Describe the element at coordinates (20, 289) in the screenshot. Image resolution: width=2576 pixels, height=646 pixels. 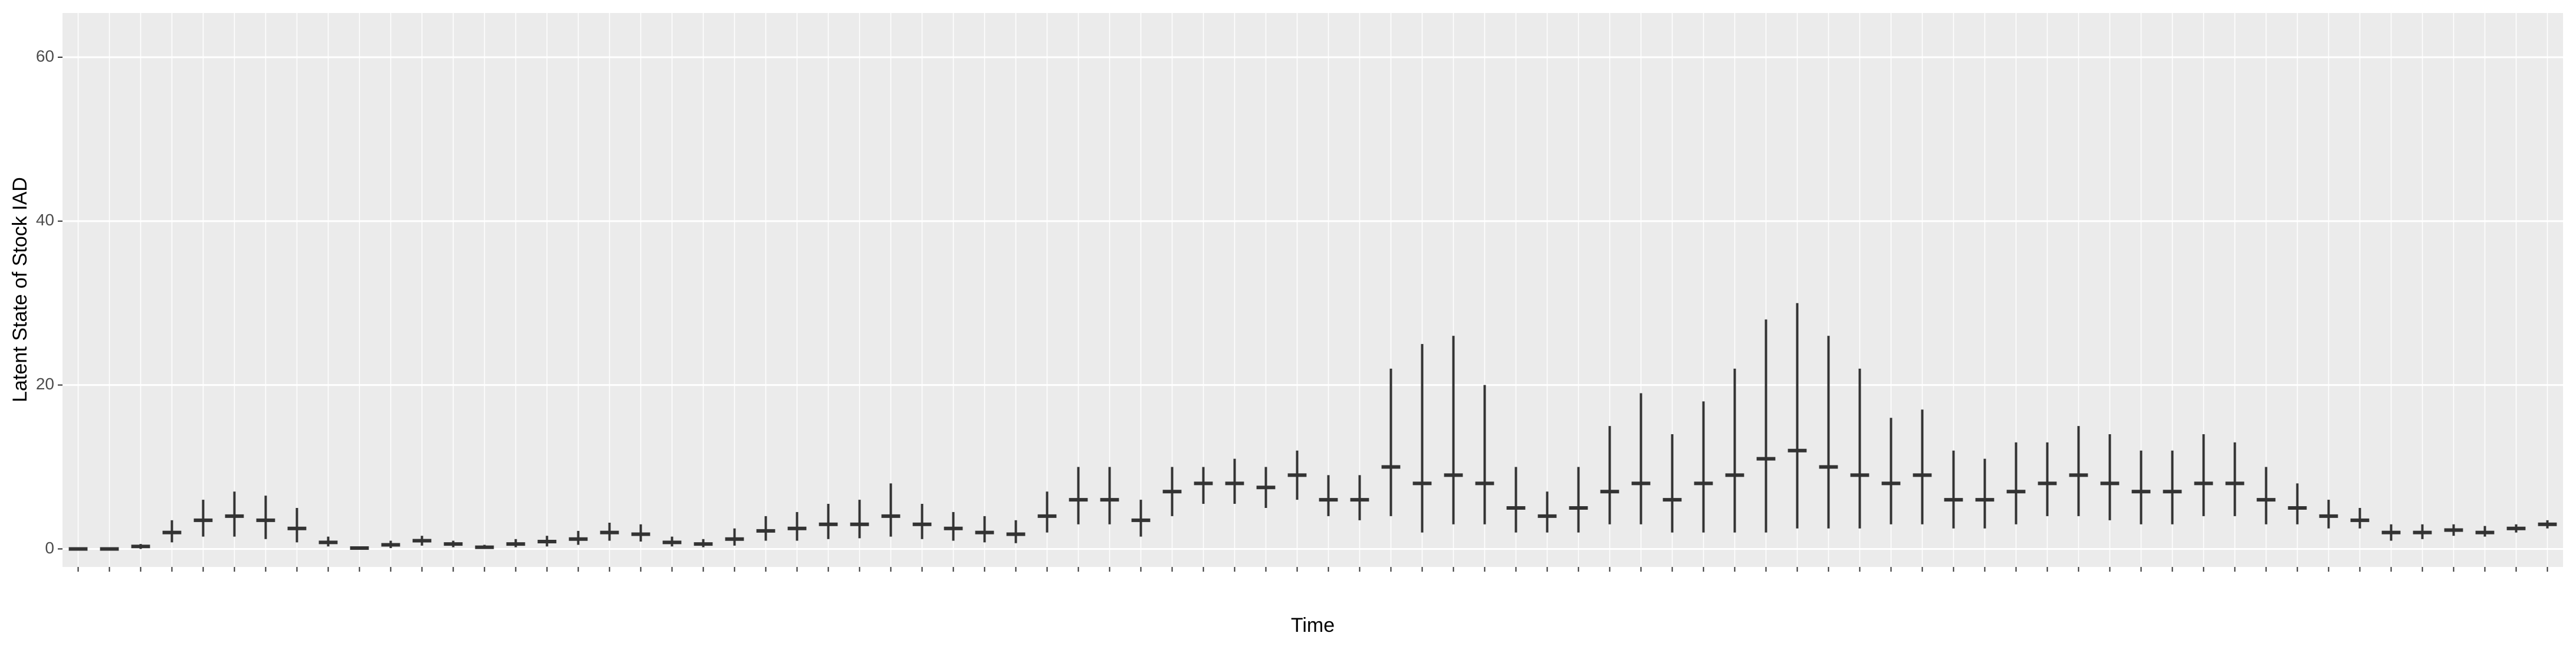
I see `y-axis-title: Latent State of Stock IAD` at that location.